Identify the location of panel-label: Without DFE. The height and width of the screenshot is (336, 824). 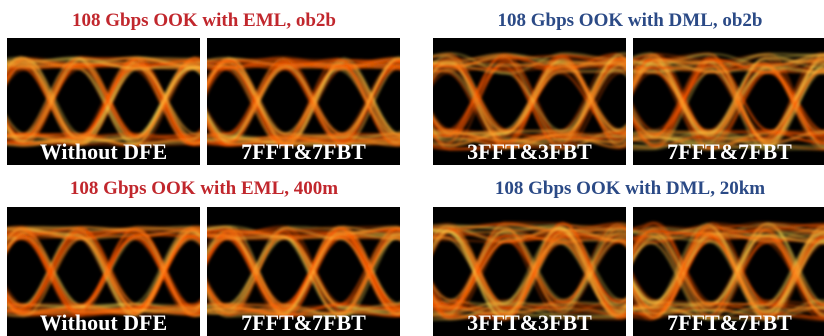
(103, 322).